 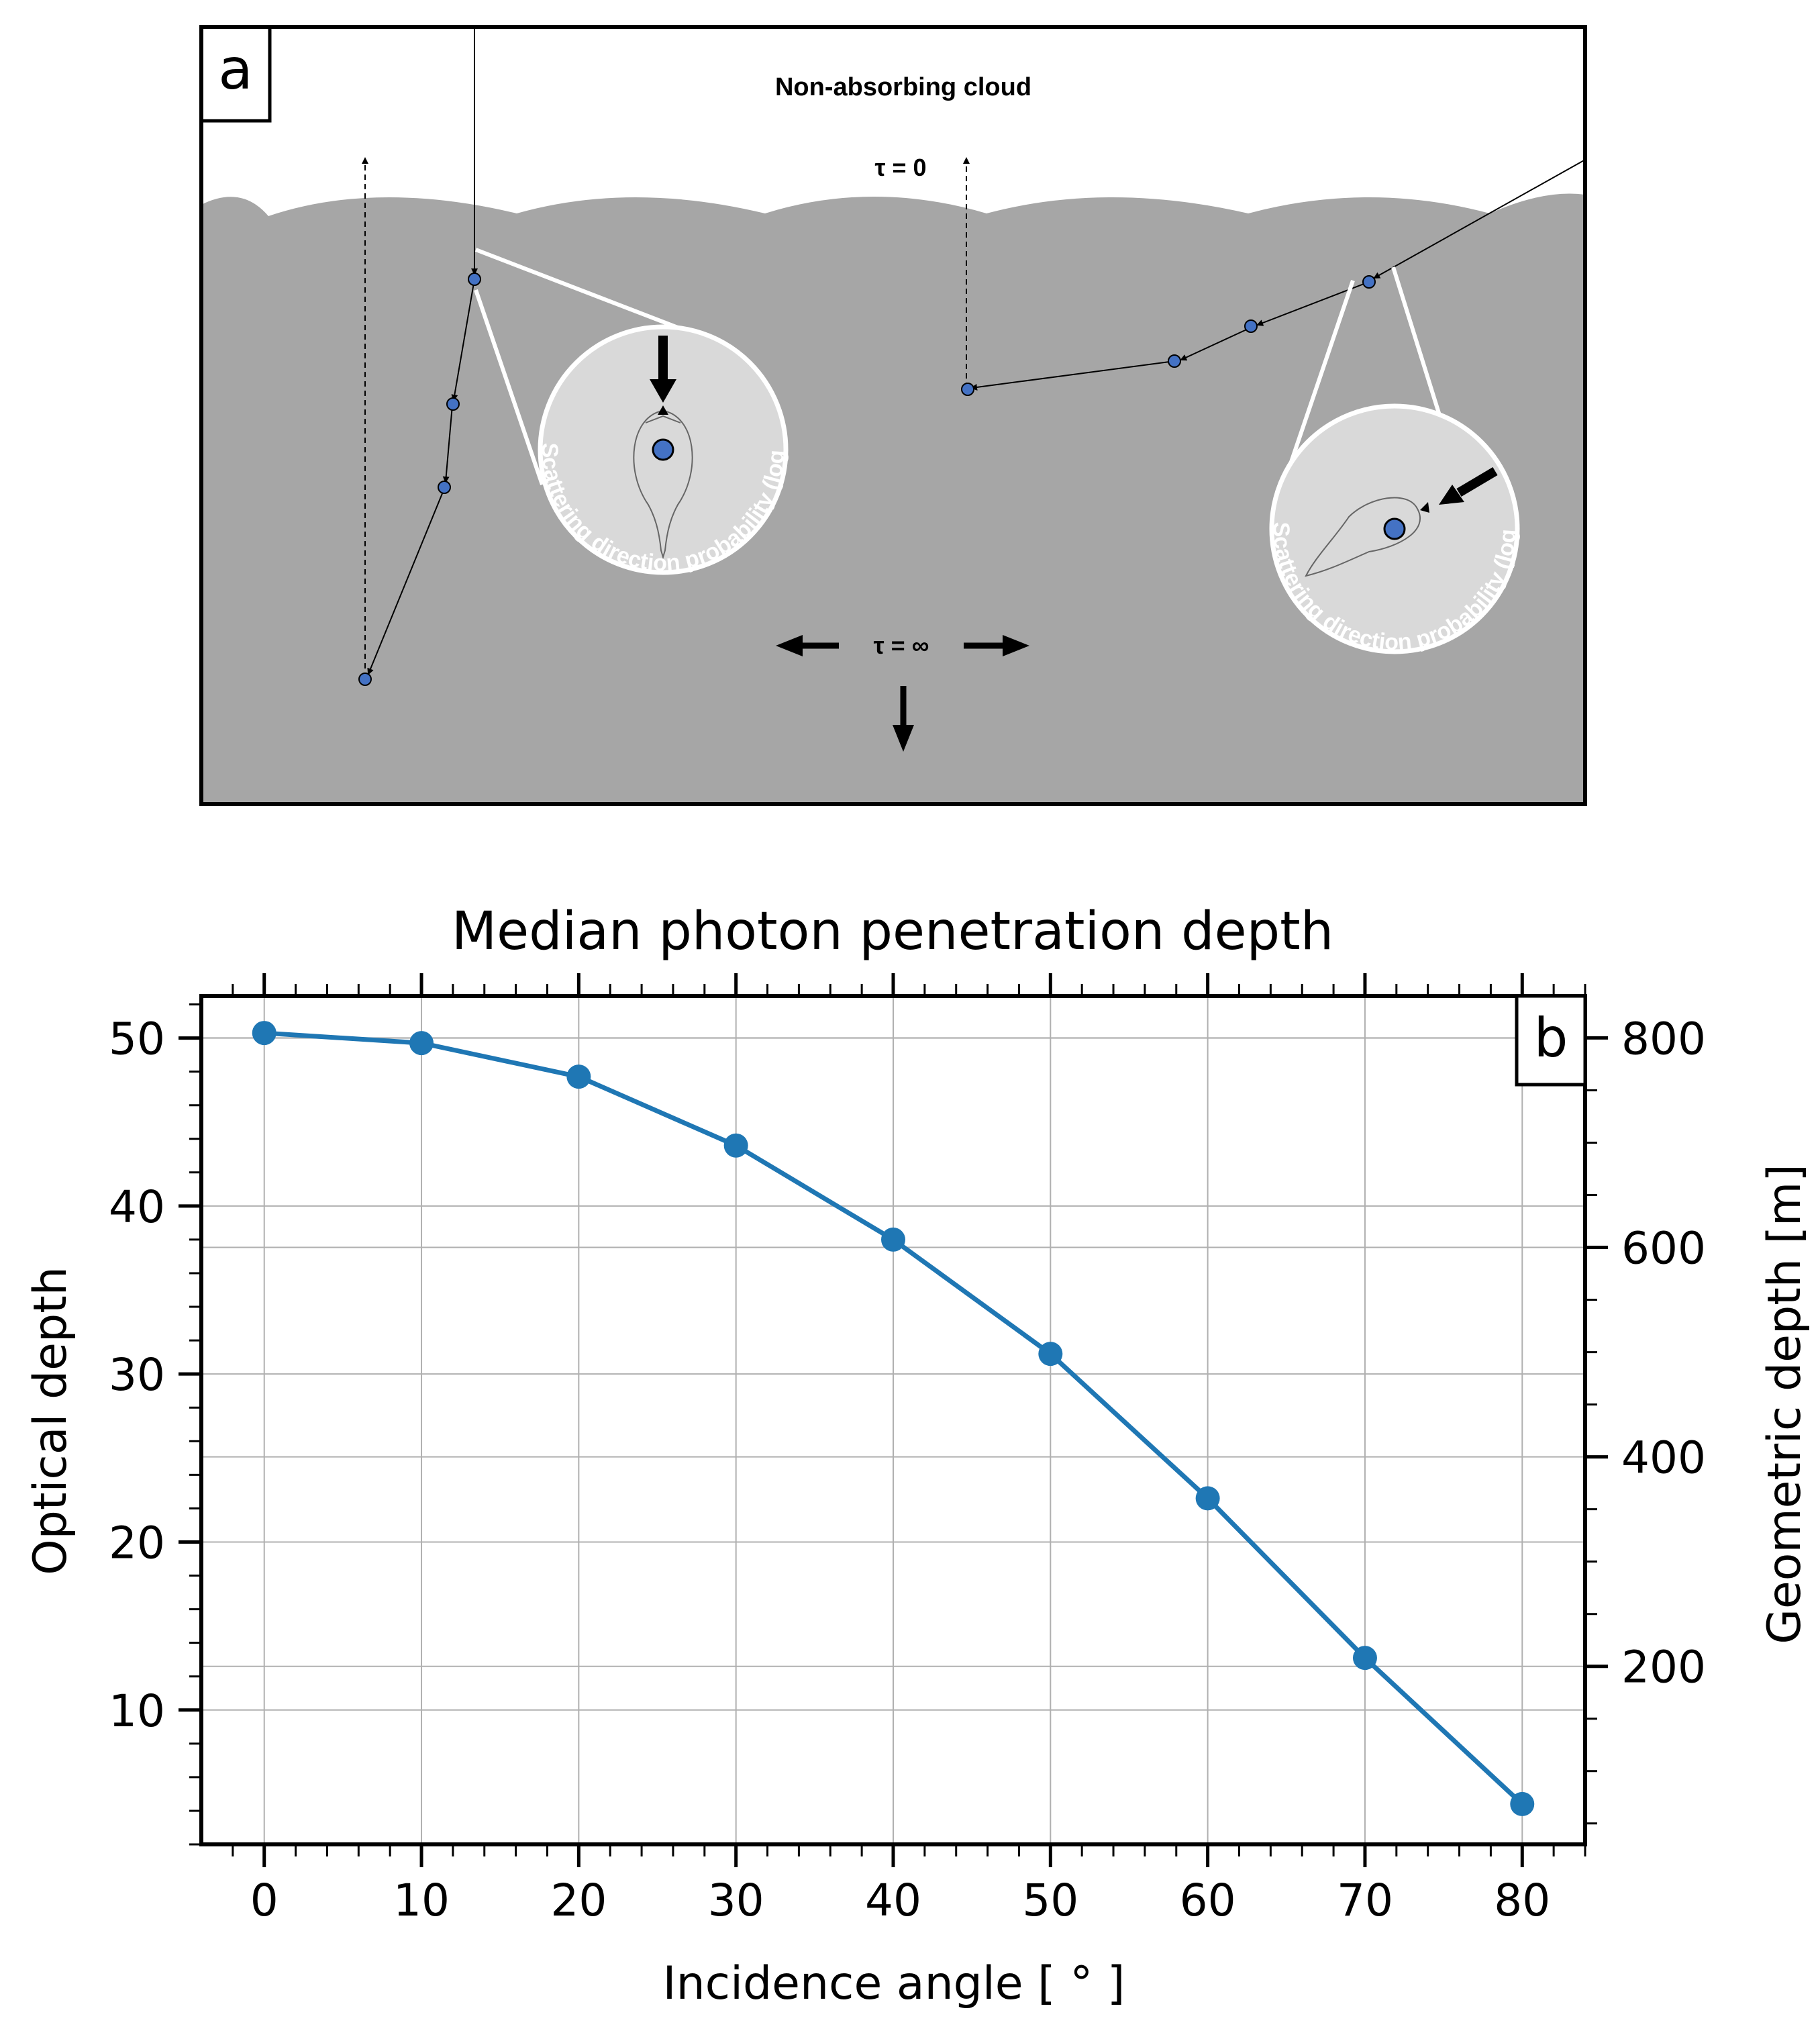 I want to click on y-tick-label: 10, so click(x=137, y=1711).